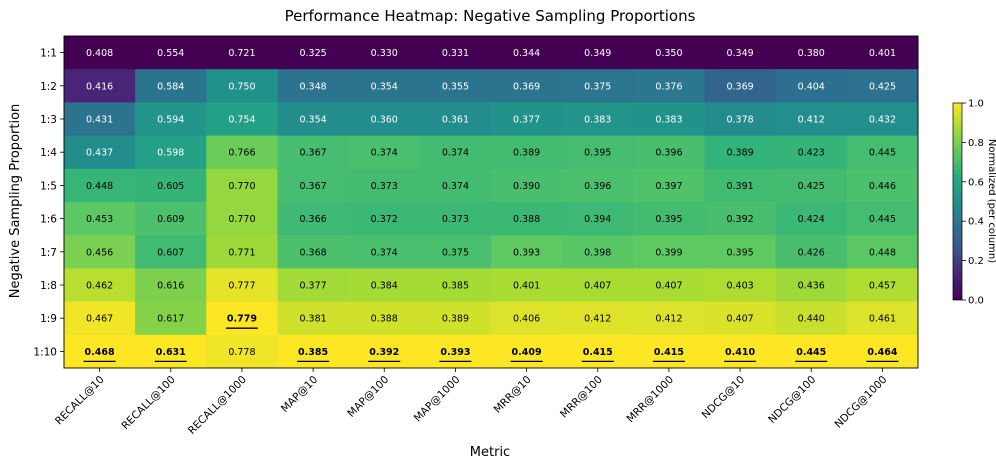 The width and height of the screenshot is (996, 467). Describe the element at coordinates (171, 352) in the screenshot. I see `cell-value-label: 0.631` at that location.